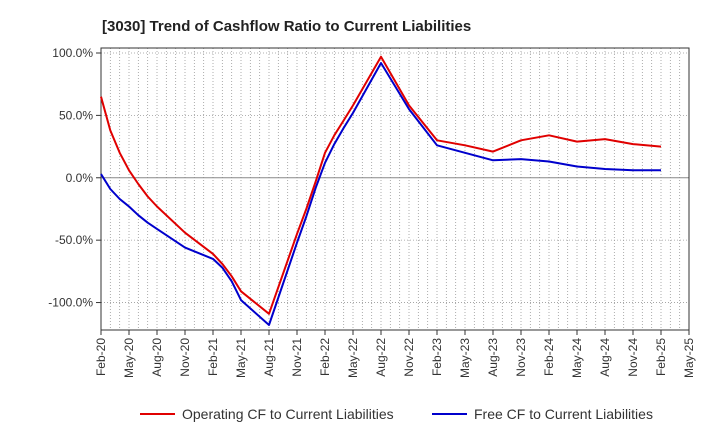 The width and height of the screenshot is (720, 440). I want to click on y-tick-label: -100.0%, so click(70, 303).